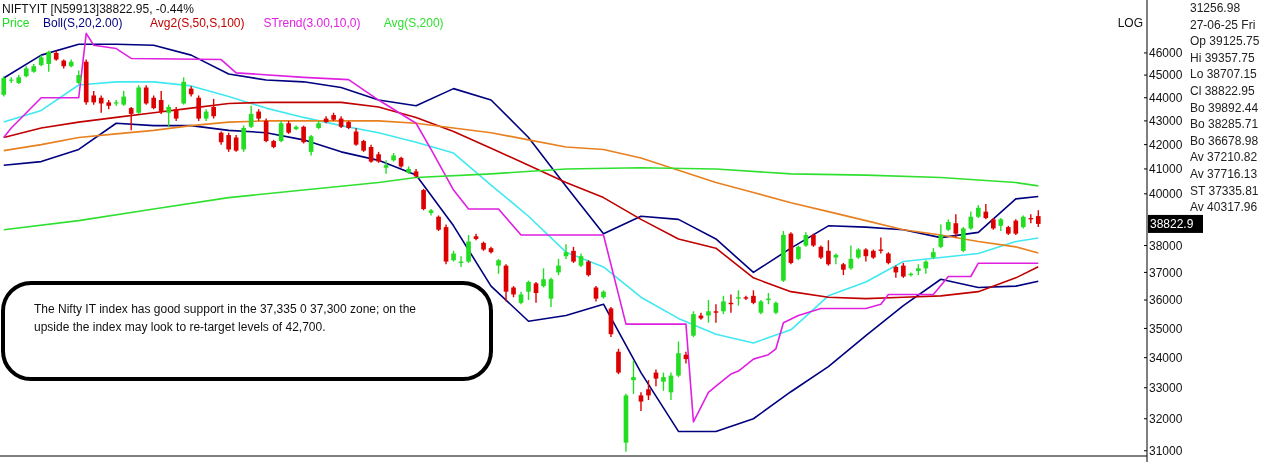 Image resolution: width=1266 pixels, height=462 pixels. I want to click on text: Op 39125.75, so click(1225, 41).